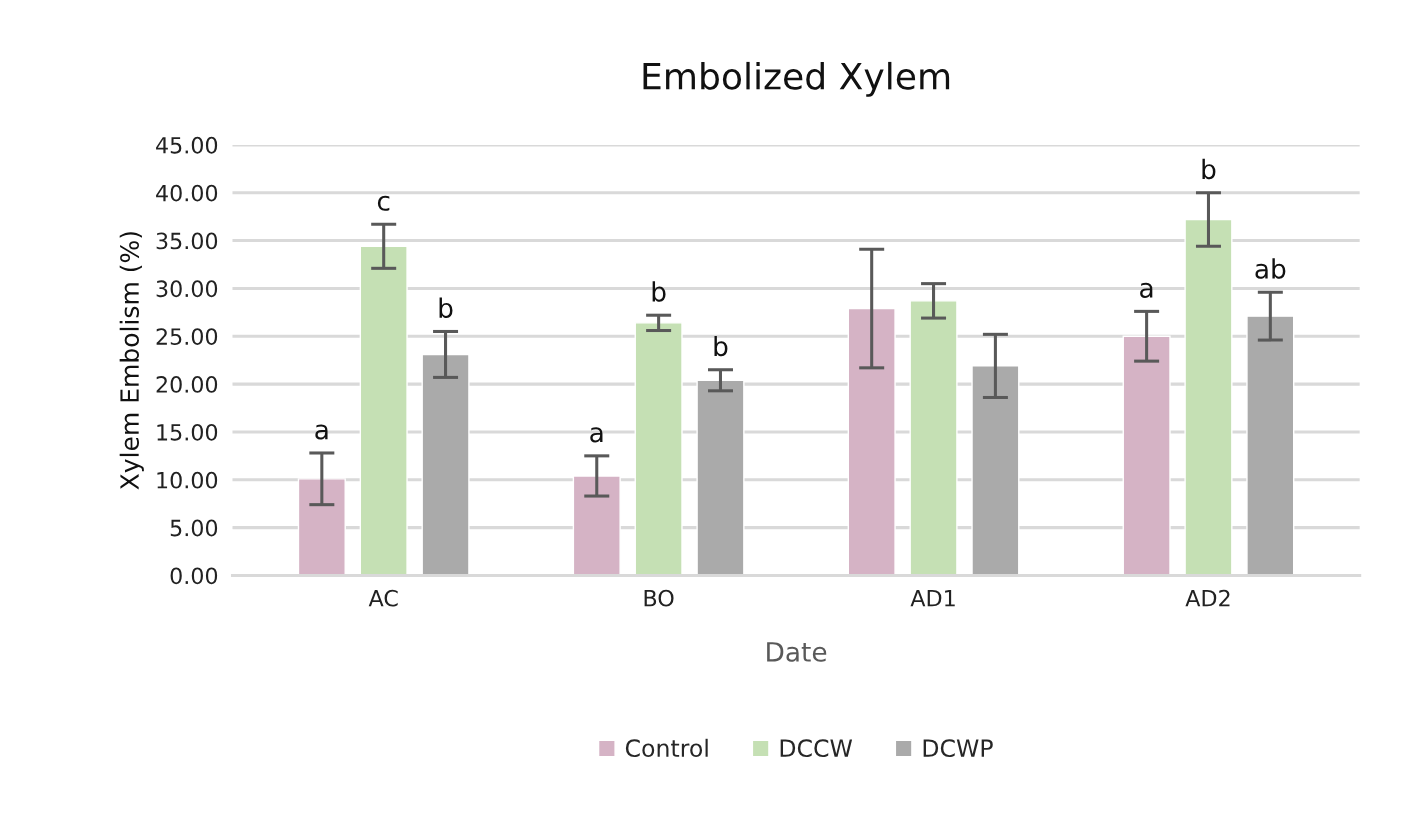 Image resolution: width=1409 pixels, height=828 pixels. What do you see at coordinates (797, 652) in the screenshot?
I see `x-axis-title: Date` at bounding box center [797, 652].